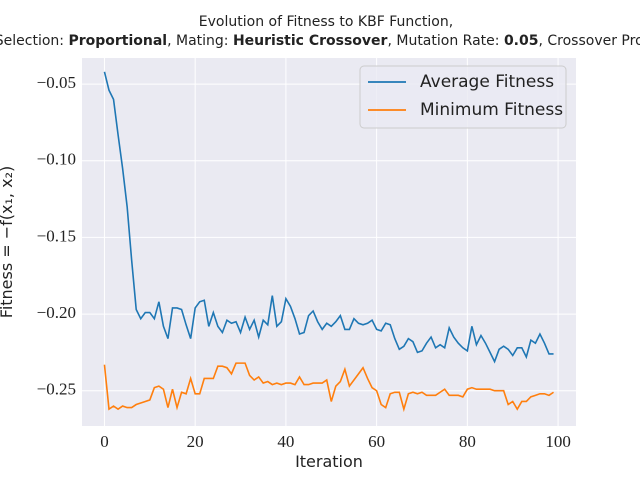 Image resolution: width=640 pixels, height=480 pixels. What do you see at coordinates (487, 82) in the screenshot?
I see `legend-label: Average Fitness` at bounding box center [487, 82].